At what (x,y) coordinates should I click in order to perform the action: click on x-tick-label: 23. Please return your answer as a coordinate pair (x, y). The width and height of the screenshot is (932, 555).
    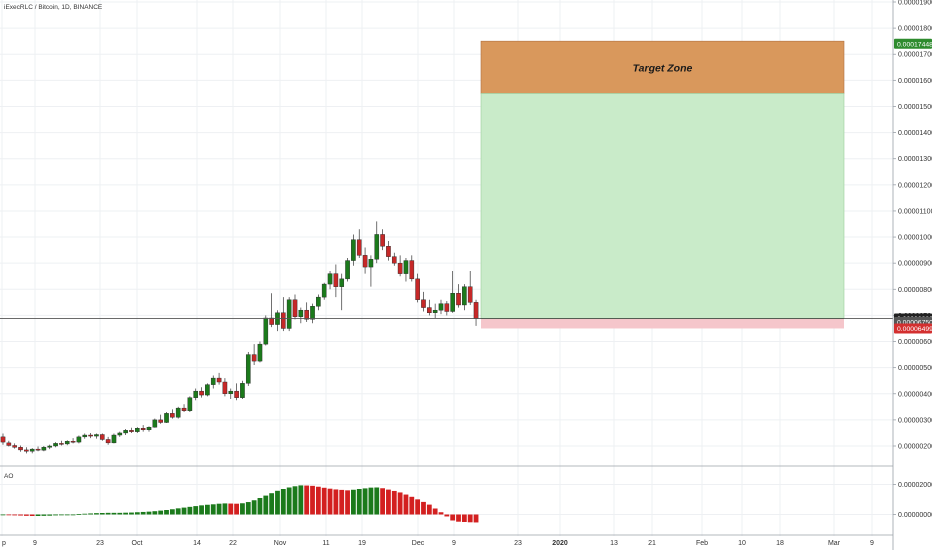
    Looking at the image, I should click on (100, 543).